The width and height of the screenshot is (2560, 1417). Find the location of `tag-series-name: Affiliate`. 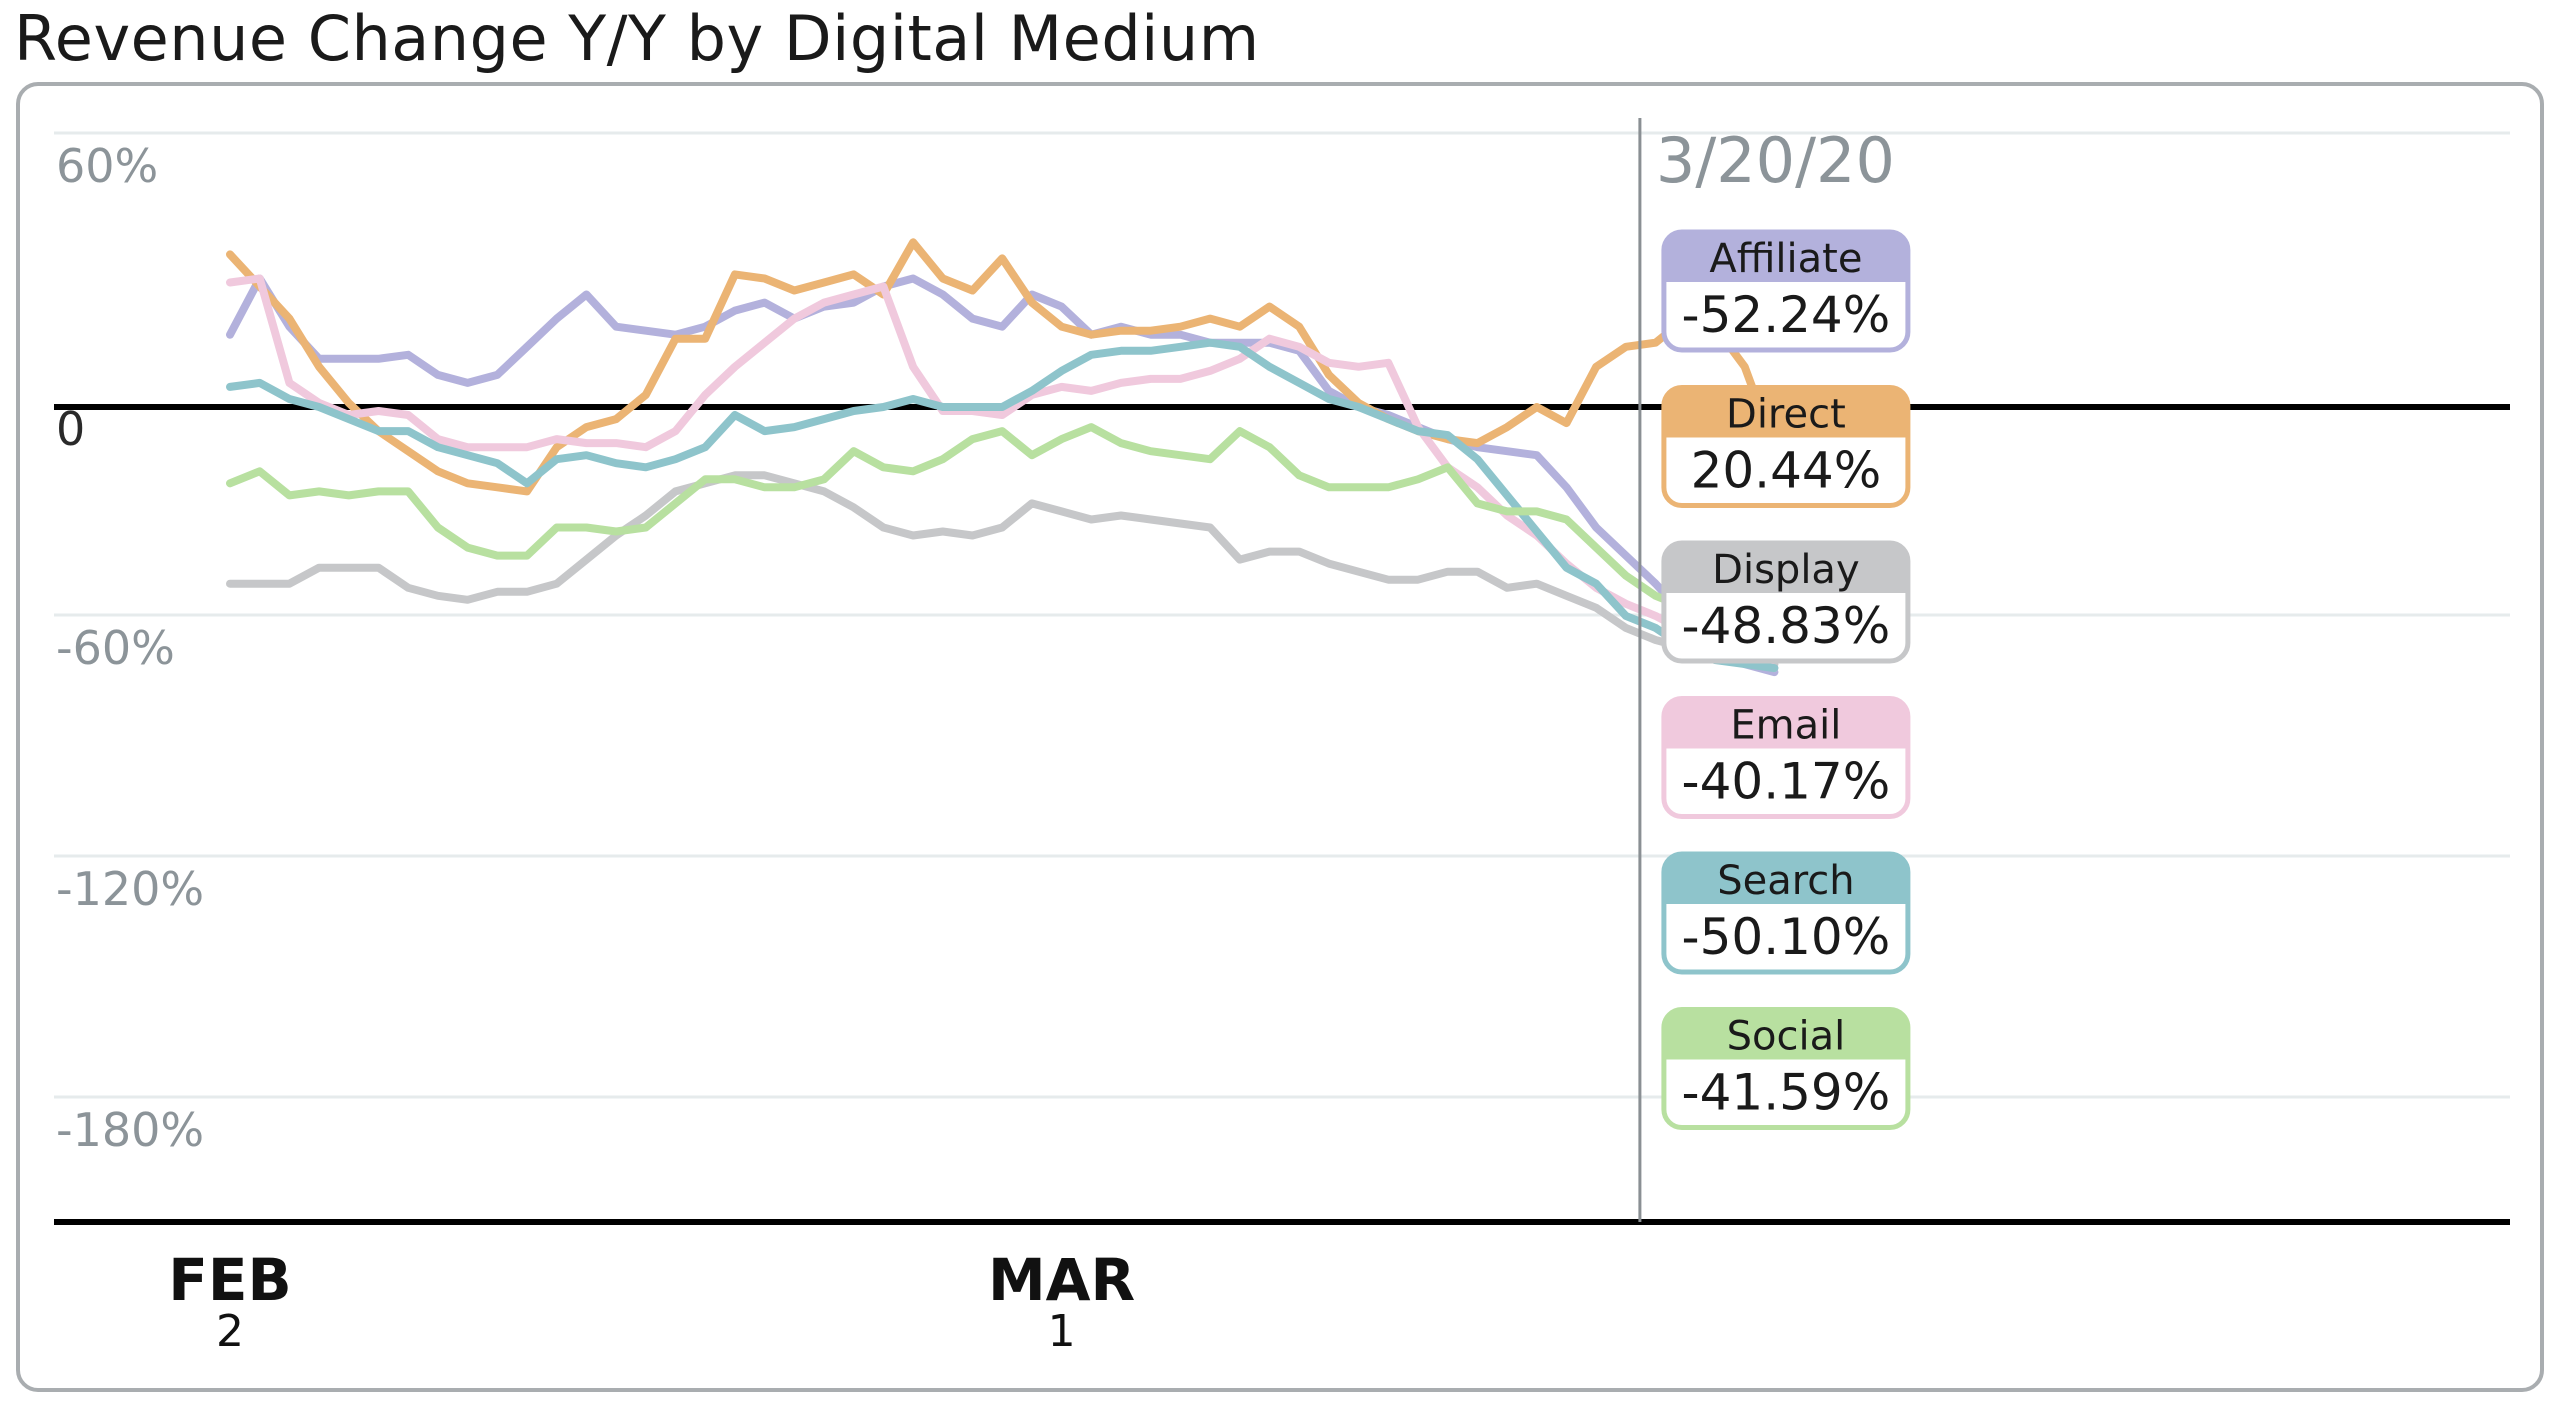

tag-series-name: Affiliate is located at coordinates (1785, 259).